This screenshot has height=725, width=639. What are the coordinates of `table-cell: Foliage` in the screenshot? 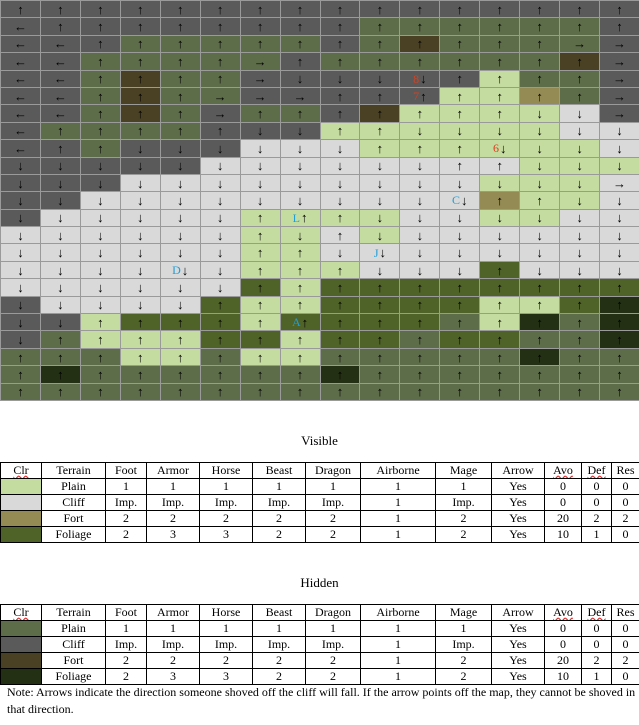 It's located at (73, 676).